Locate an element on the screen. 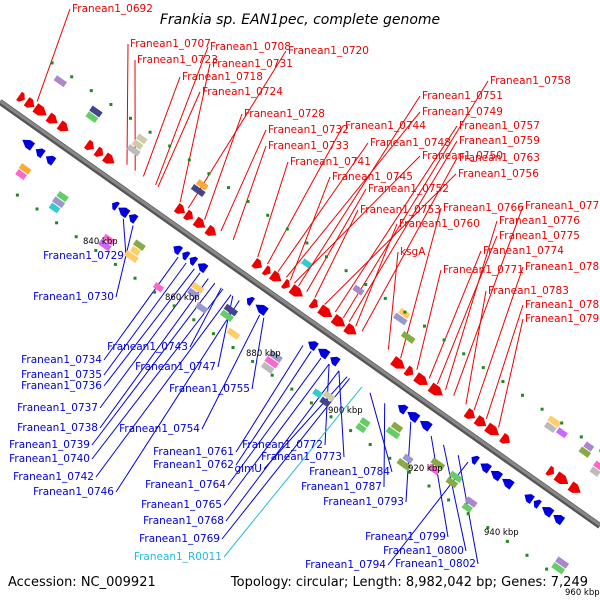 This screenshot has height=600, width=600. gene-label: Franean1_0766 is located at coordinates (483, 208).